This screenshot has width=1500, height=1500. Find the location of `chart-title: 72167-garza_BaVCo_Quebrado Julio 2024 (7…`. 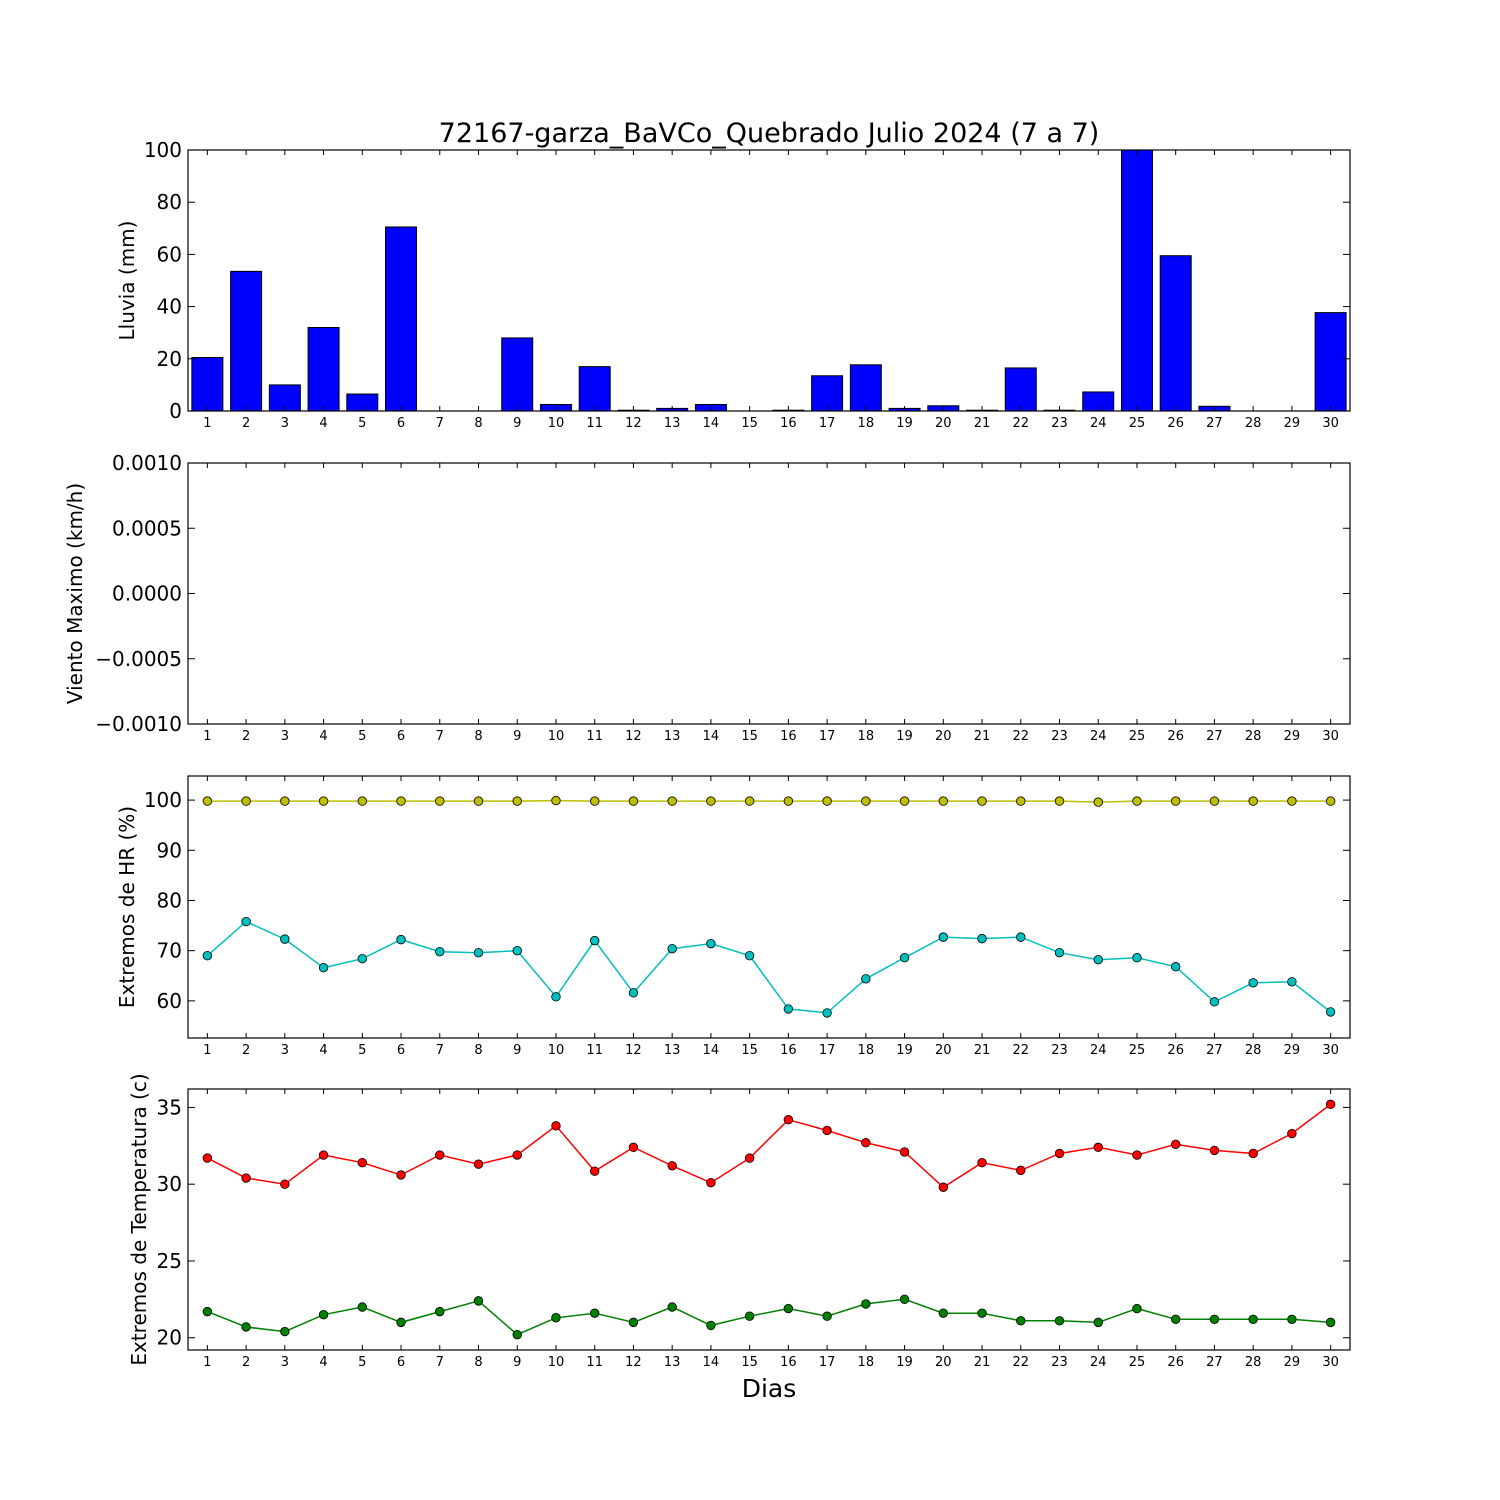

chart-title: 72167-garza_BaVCo_Quebrado Julio 2024 (7… is located at coordinates (769, 133).